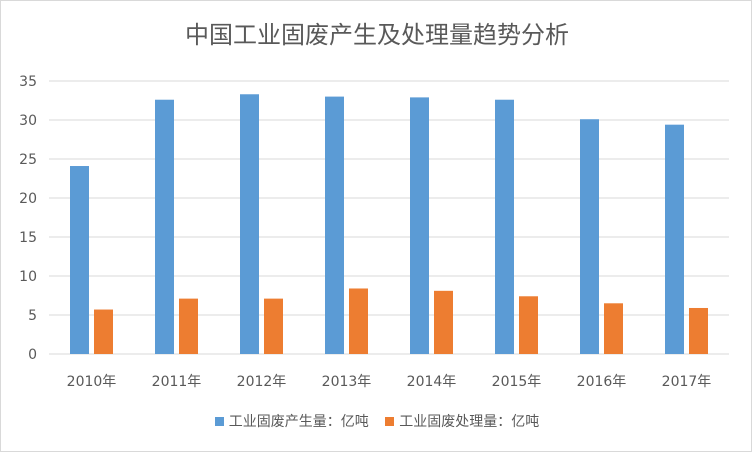  I want to click on y-tick-label: 5, so click(32, 316).